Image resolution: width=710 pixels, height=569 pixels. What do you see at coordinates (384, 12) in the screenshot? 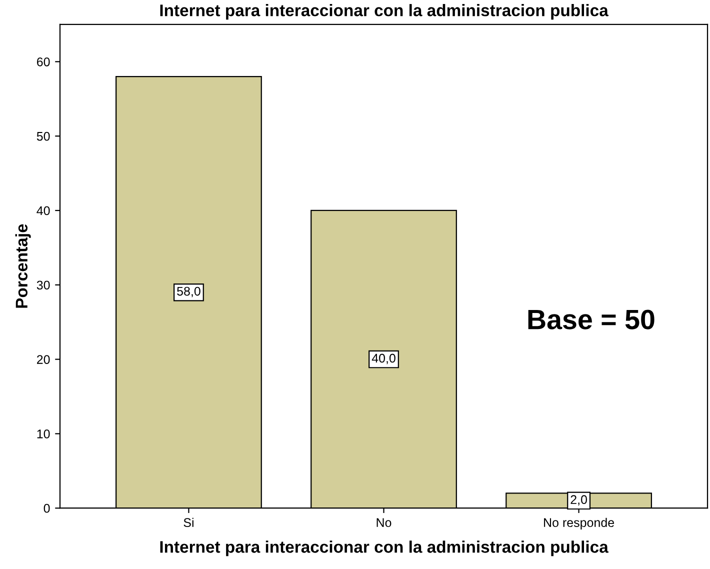
I see `chart-title: Internet para interaccionar con la administracion publica` at bounding box center [384, 12].